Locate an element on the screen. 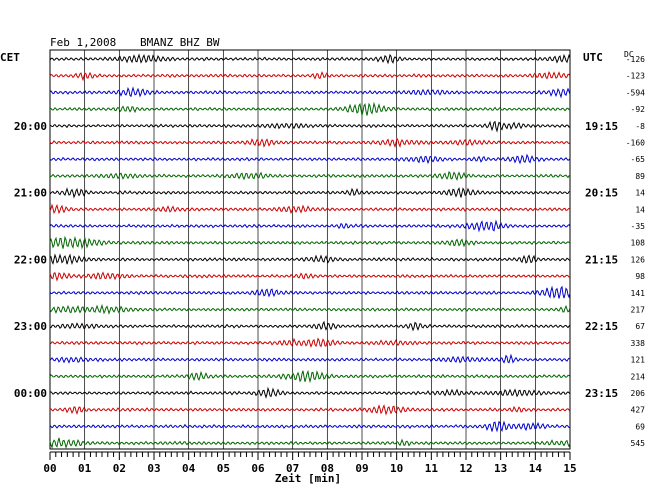  dc-offset-label: 98 is located at coordinates (640, 276).